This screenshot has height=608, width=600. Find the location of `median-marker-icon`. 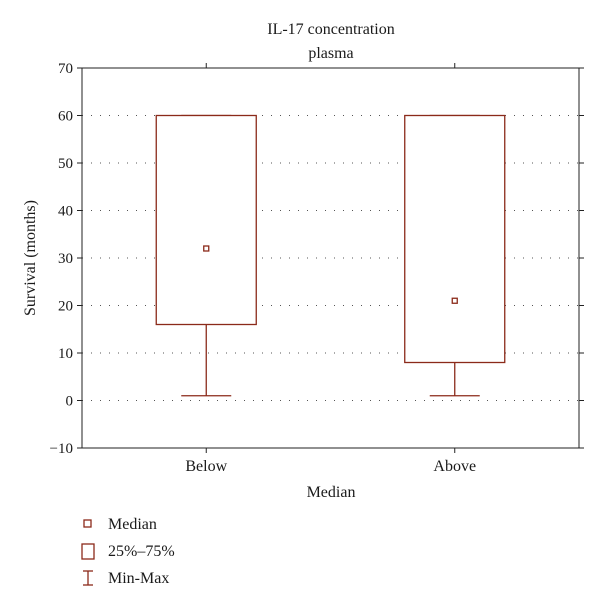

median-marker-icon is located at coordinates (87, 523).